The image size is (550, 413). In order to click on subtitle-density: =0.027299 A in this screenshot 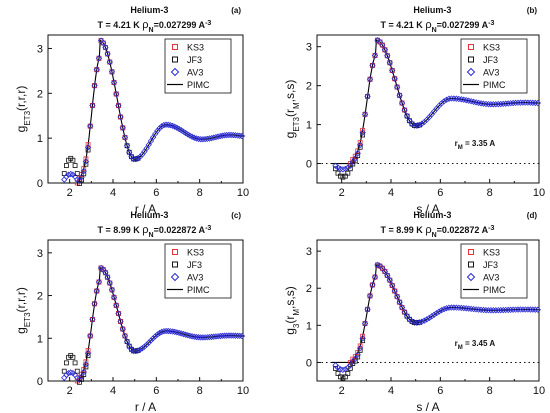, I will do `click(463, 25)`.